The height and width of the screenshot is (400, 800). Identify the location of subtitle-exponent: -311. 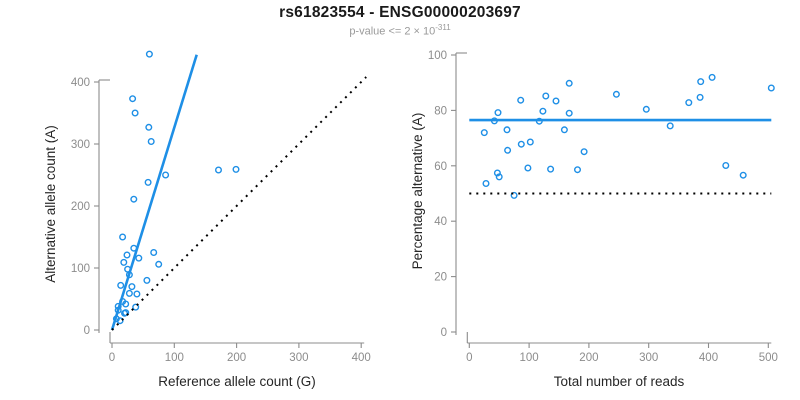
(443, 27).